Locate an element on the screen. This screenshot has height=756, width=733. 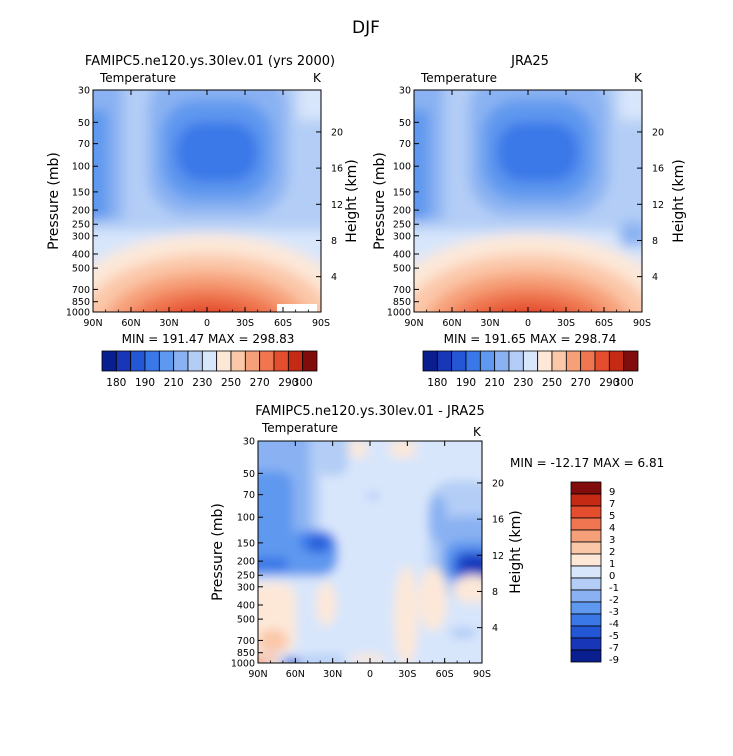
x-tick-label: 60N is located at coordinates (130, 323).